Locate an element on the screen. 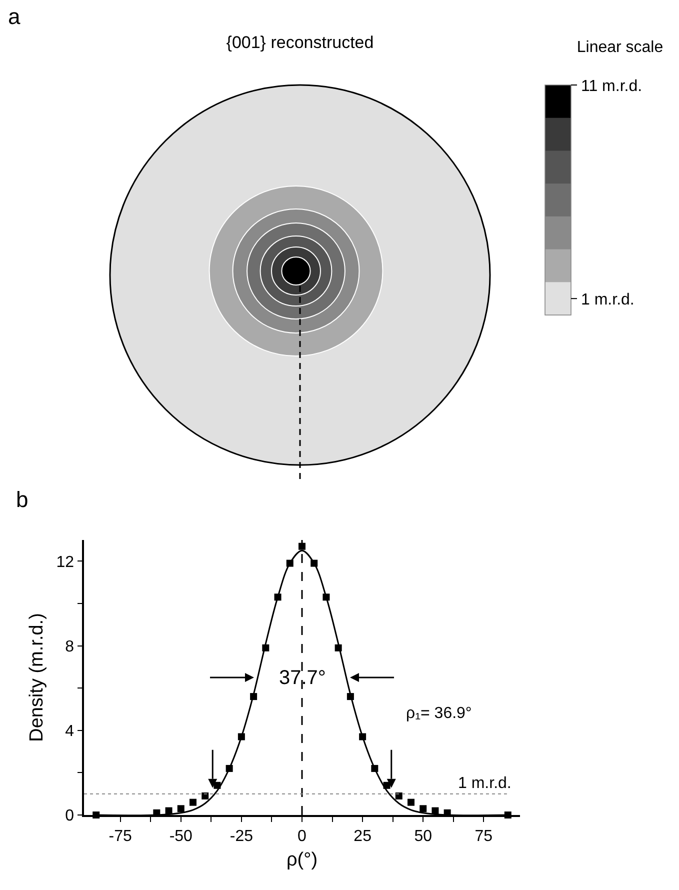 This screenshot has width=679, height=890. text: a is located at coordinates (14, 16).